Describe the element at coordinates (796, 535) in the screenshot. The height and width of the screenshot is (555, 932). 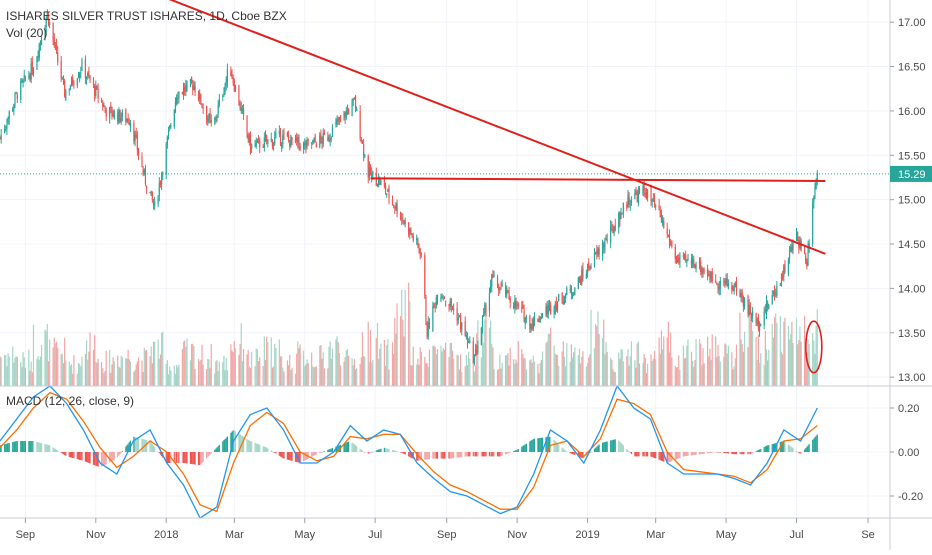
I see `x-tick-label: Jul` at that location.